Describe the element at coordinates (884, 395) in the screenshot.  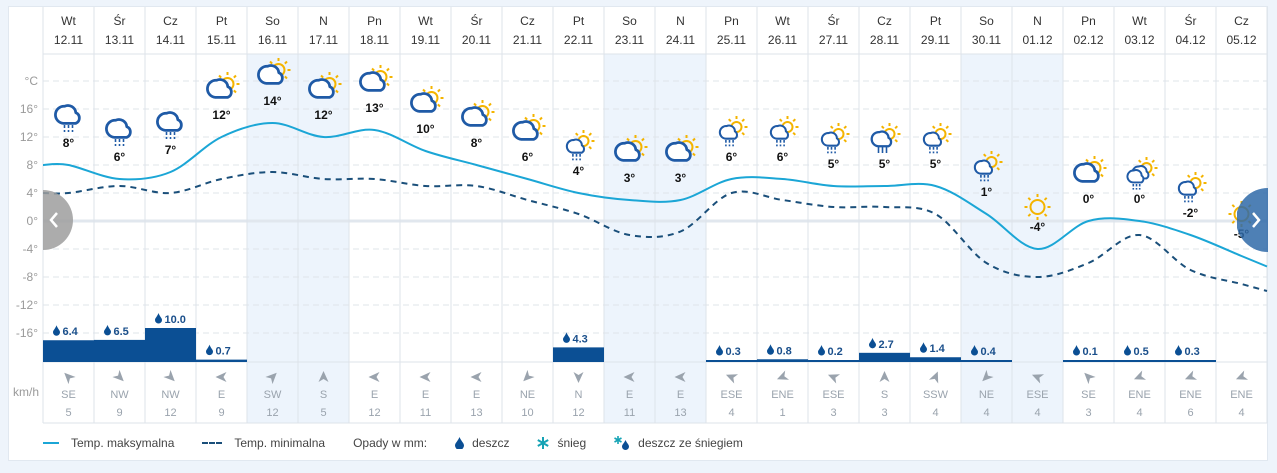
I see `wind-direction: S` at that location.